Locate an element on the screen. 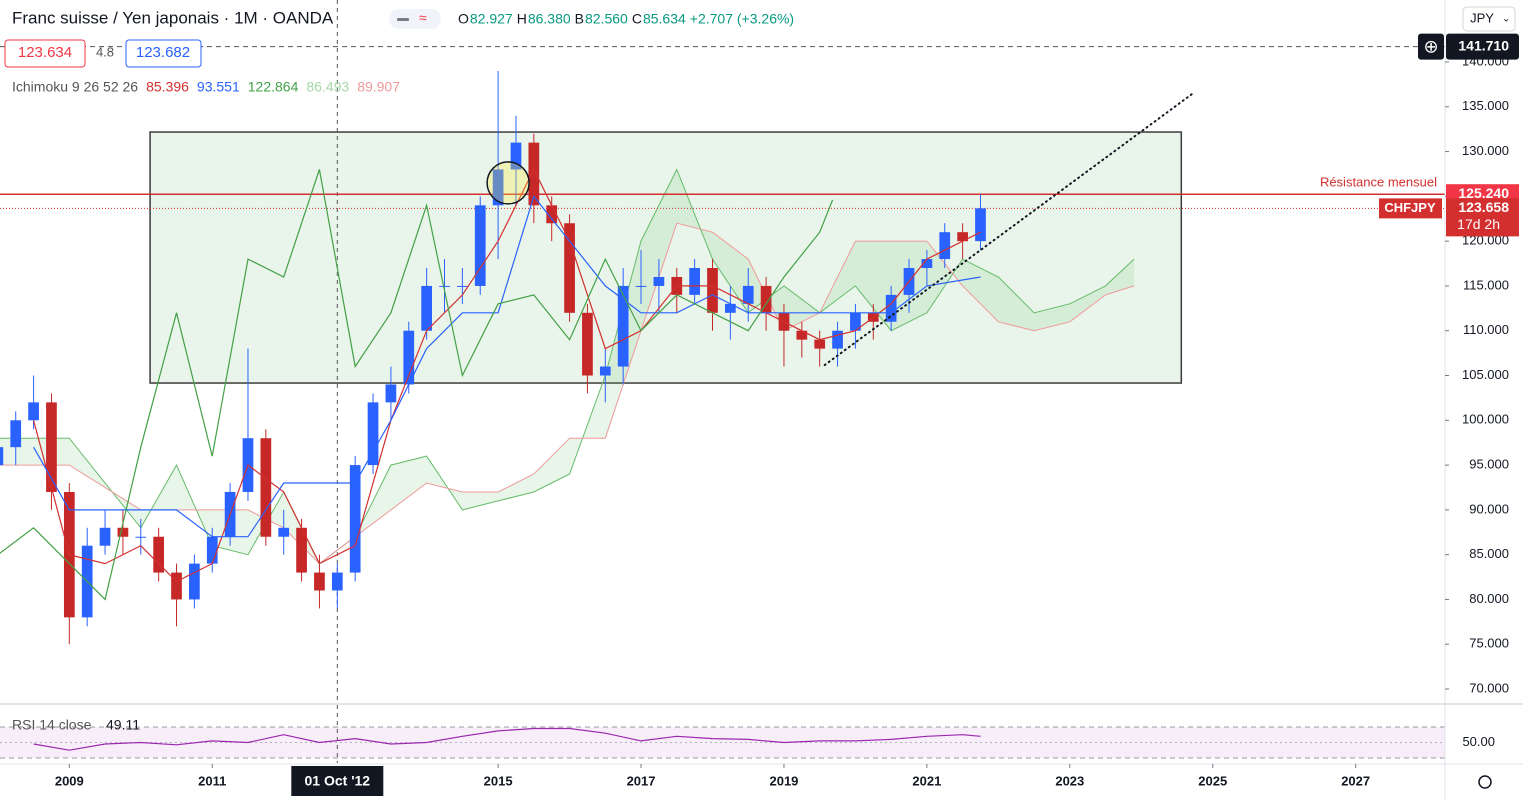 The height and width of the screenshot is (801, 1523). indicator-value: 85.396 is located at coordinates (167, 87).